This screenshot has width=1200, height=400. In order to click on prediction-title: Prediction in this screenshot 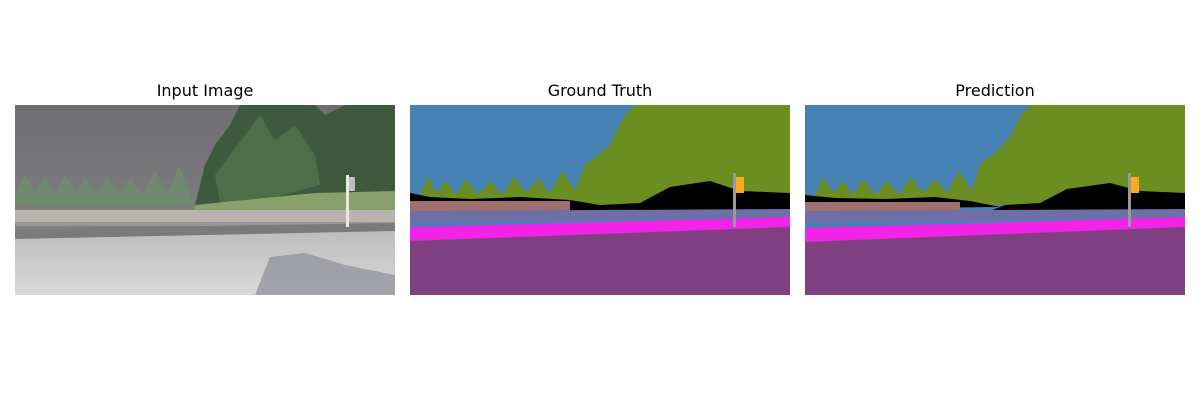, I will do `click(995, 90)`.